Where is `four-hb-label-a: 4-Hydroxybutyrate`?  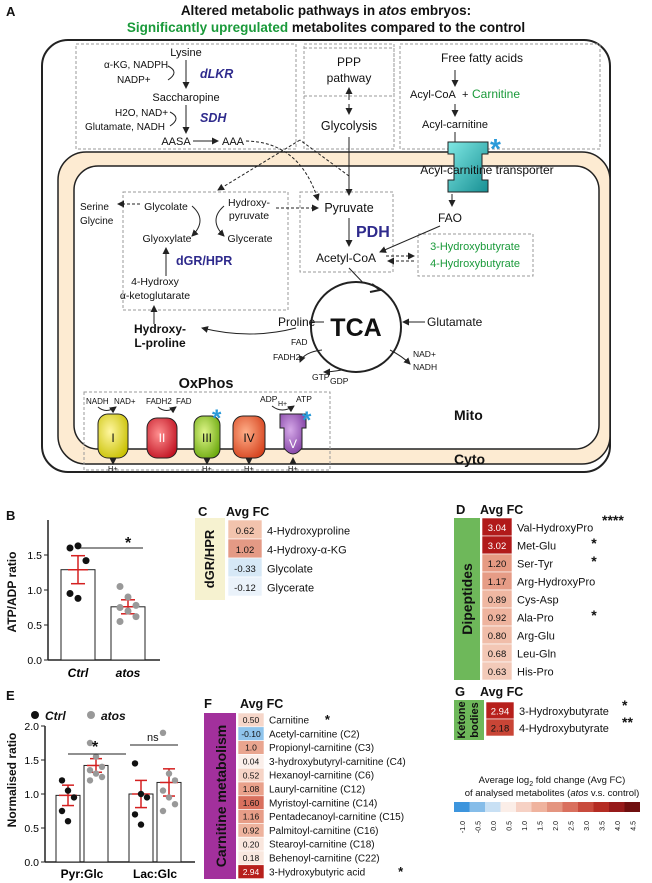 four-hb-label-a: 4-Hydroxybutyrate is located at coordinates (475, 264).